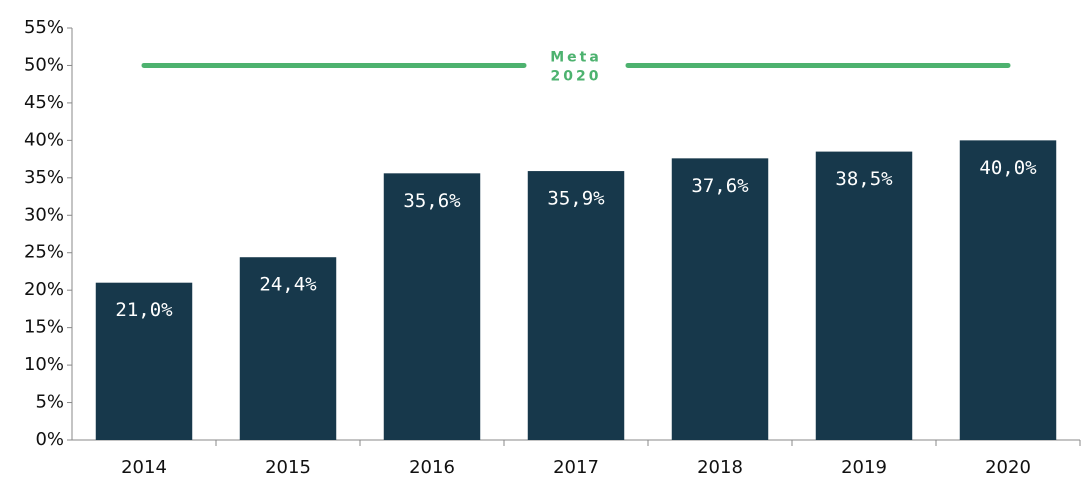 The image size is (1082, 479). Describe the element at coordinates (432, 467) in the screenshot. I see `x-tick-label: 2016` at that location.